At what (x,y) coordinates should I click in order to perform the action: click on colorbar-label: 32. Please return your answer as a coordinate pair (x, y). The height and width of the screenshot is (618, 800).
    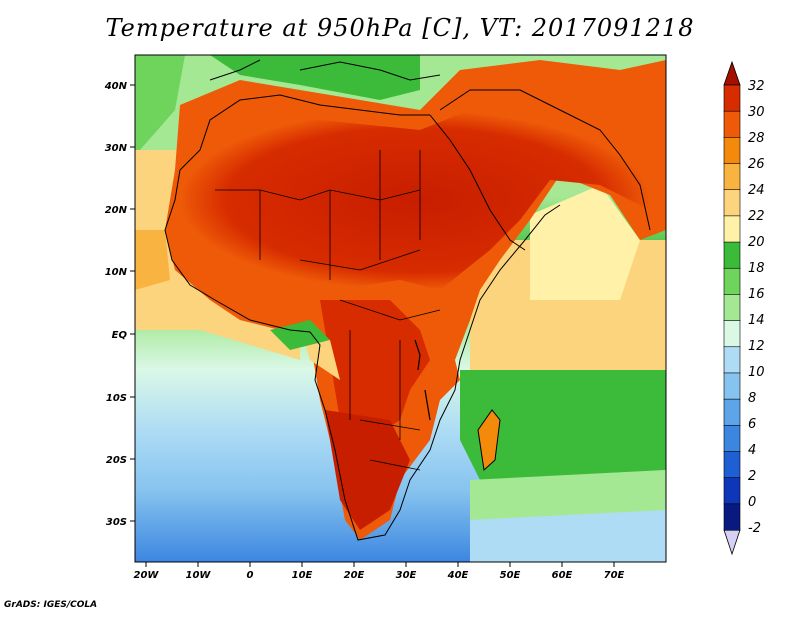
    Looking at the image, I should click on (756, 86).